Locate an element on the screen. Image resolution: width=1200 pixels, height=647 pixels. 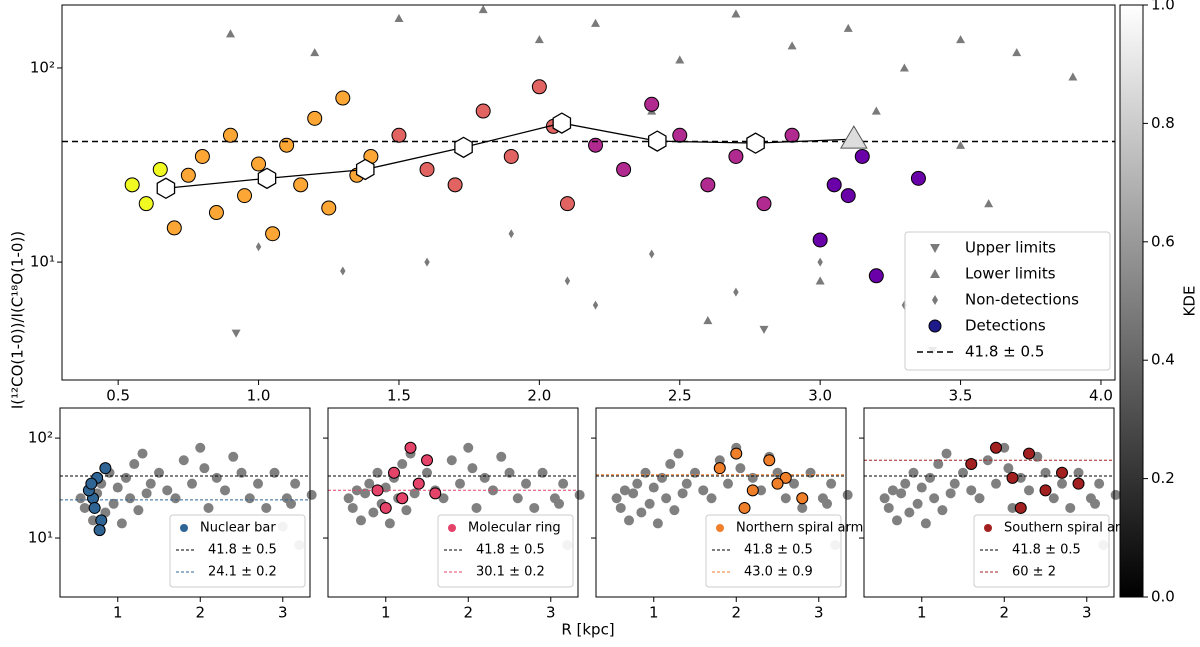
x-tick-label: 0.5 is located at coordinates (118, 396).